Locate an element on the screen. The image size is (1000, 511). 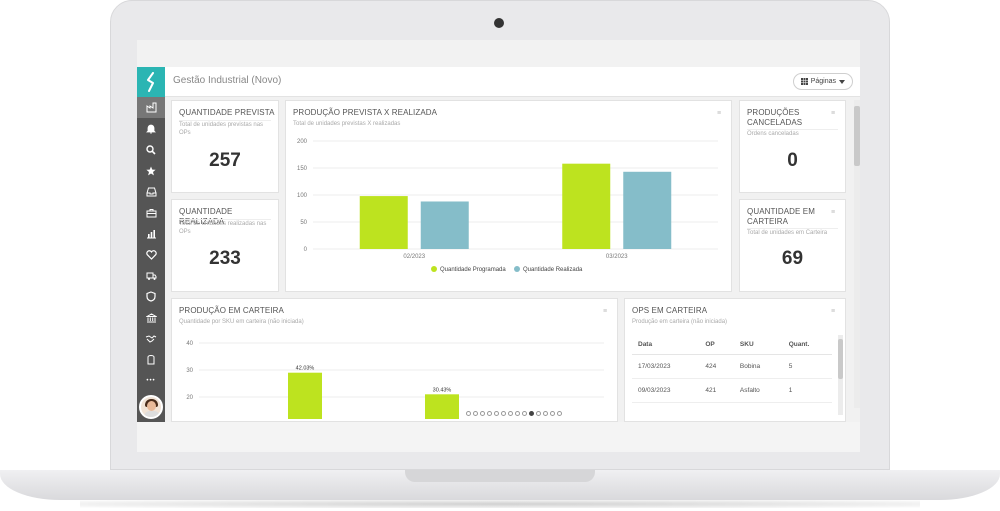
column-header-quantity: Quant. is located at coordinates (807, 345).